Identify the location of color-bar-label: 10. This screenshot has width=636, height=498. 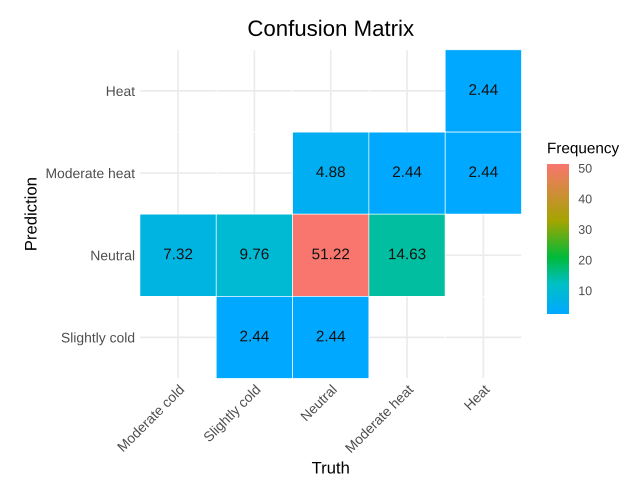
(585, 291).